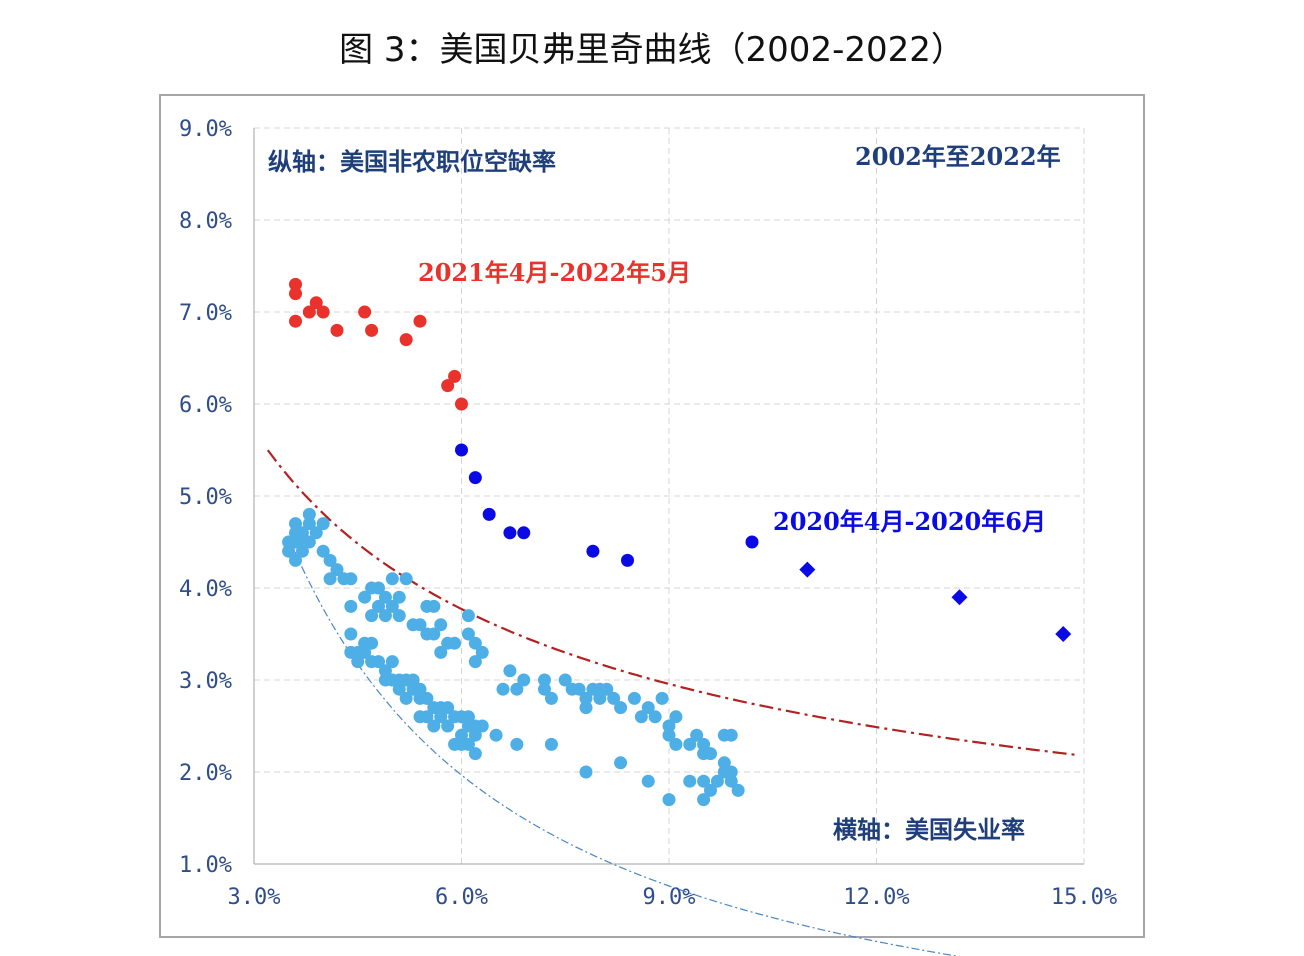 The width and height of the screenshot is (1304, 956). Describe the element at coordinates (652, 50) in the screenshot. I see `page-title: 图 3：美国贝弗里奇曲线（2002-2022）` at that location.